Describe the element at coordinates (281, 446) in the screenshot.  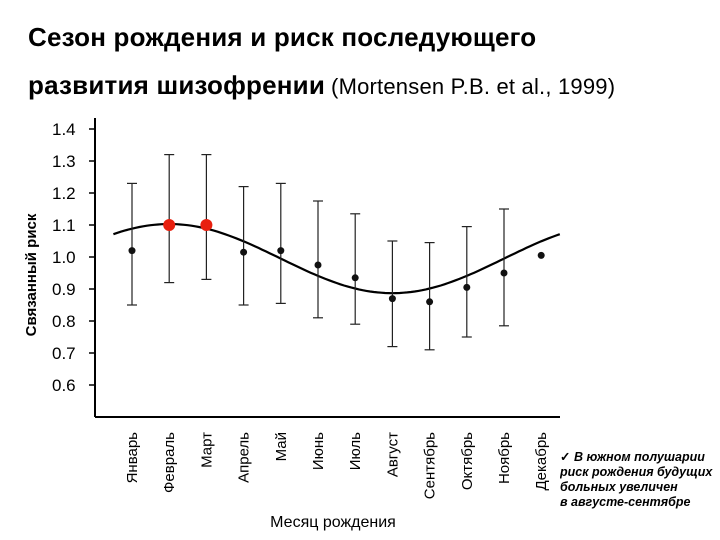
I see `x-tick-label: Май` at that location.